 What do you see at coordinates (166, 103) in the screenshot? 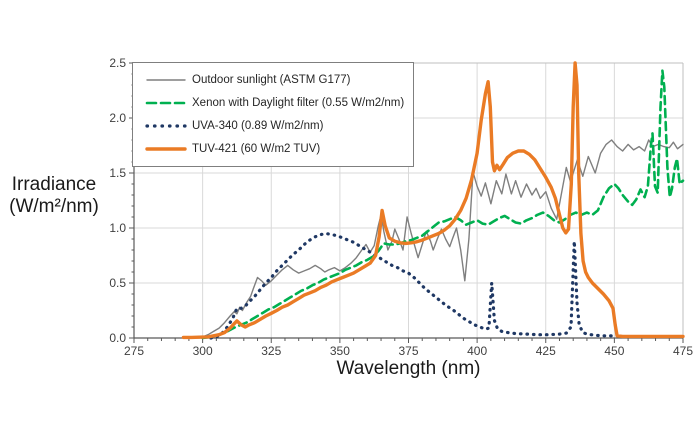
I see `legend-swatch-xenon-with-daylight-filter-0-55-w-m2-nm` at bounding box center [166, 103].